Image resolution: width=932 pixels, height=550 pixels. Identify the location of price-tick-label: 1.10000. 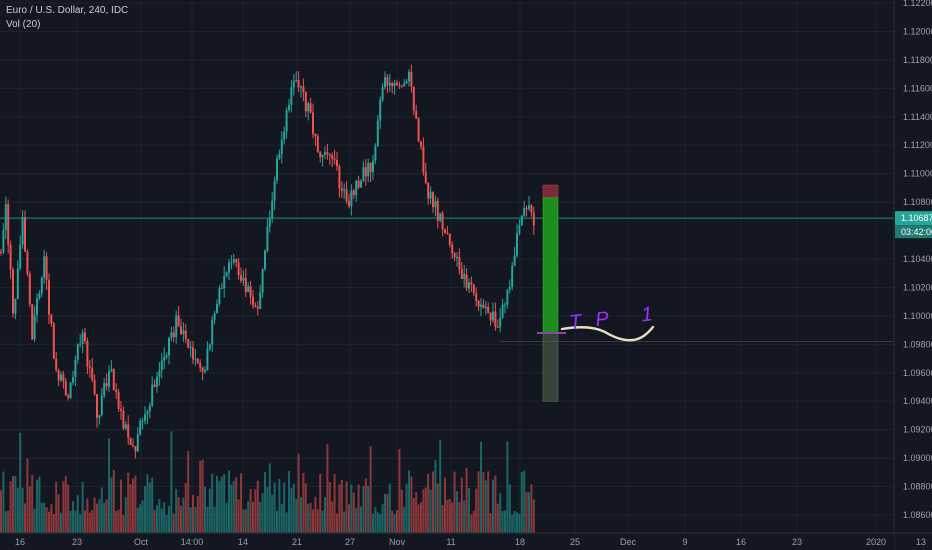
(917, 316).